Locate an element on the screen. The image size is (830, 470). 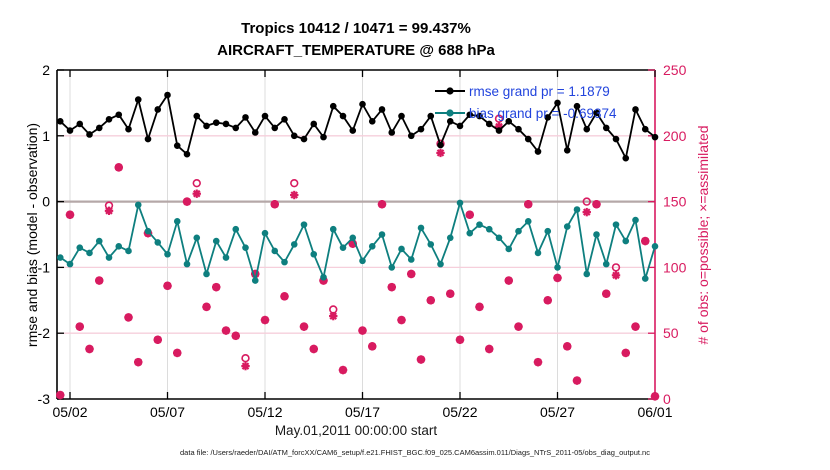
right-y-axis-label: # of obs: o=possible; ×=assimilated is located at coordinates (703, 235).